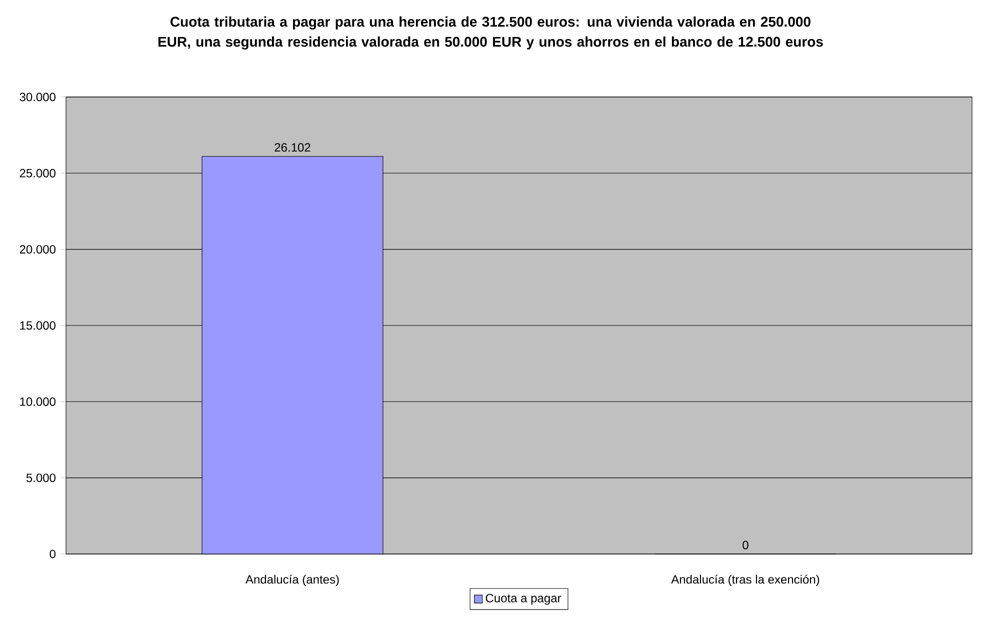 The image size is (981, 627). I want to click on y-tick-label: 25.000, so click(38, 173).